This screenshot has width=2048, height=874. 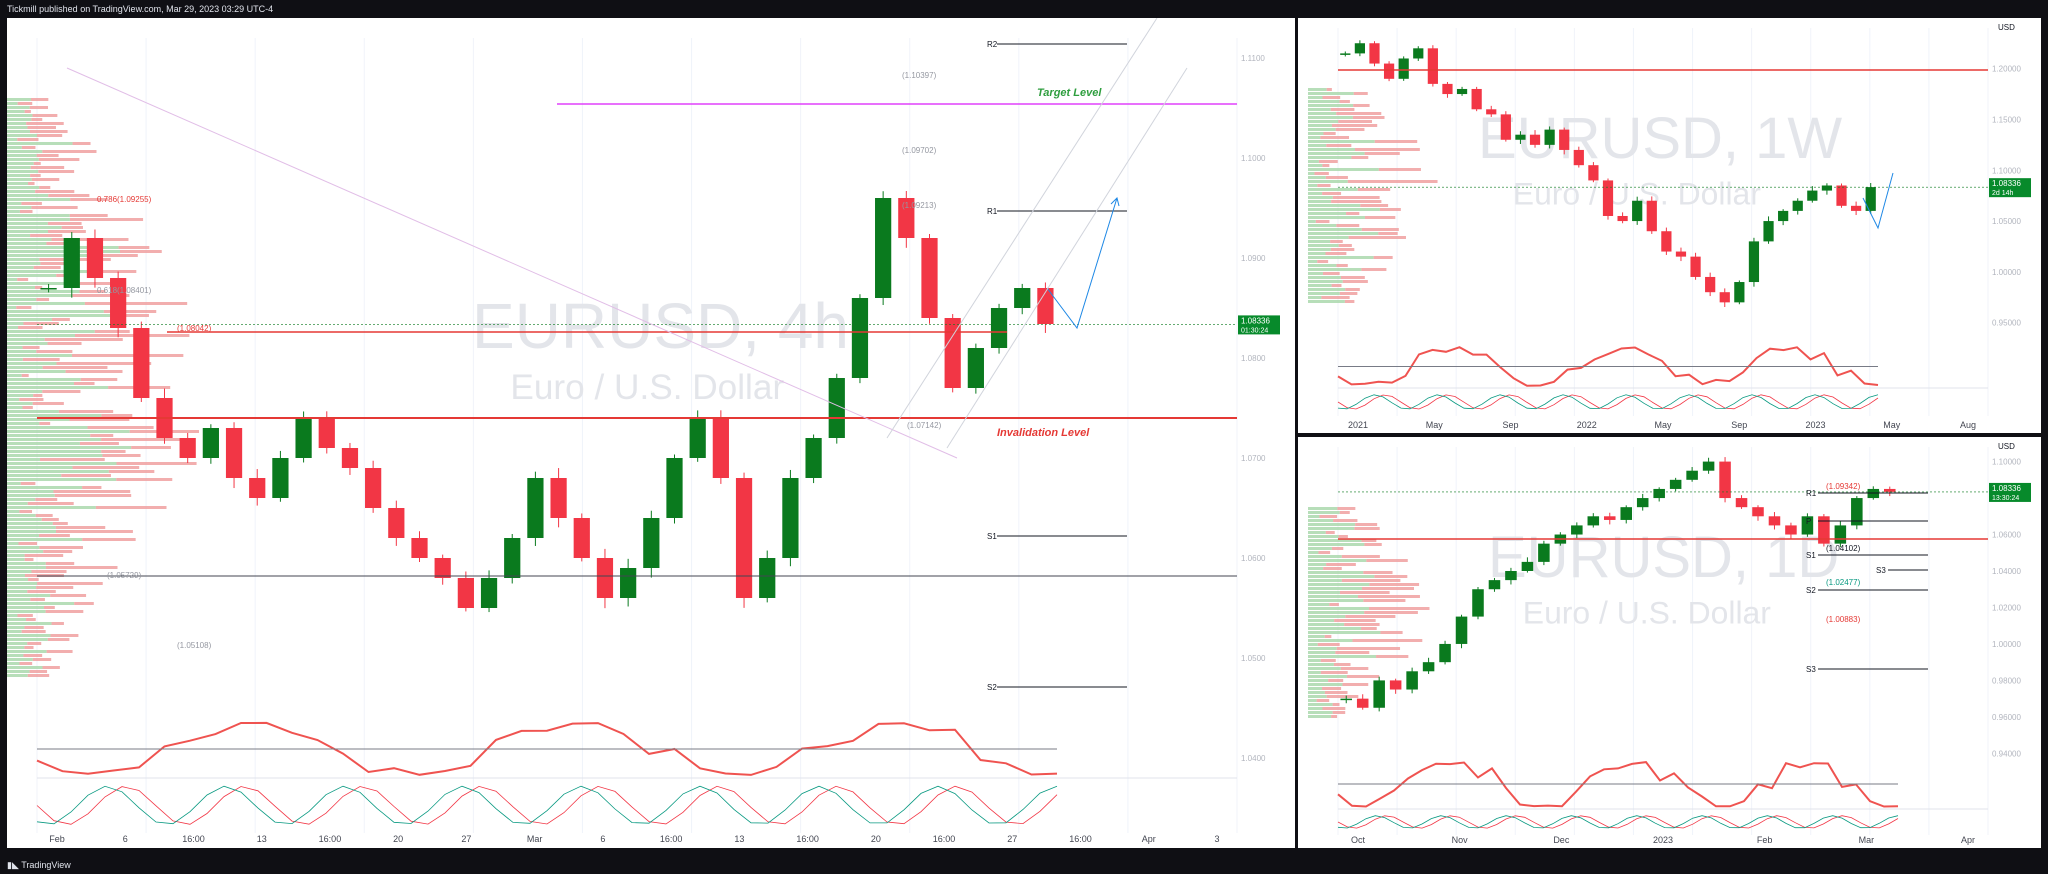 I want to click on x-tick-label: Aug, so click(x=1968, y=425).